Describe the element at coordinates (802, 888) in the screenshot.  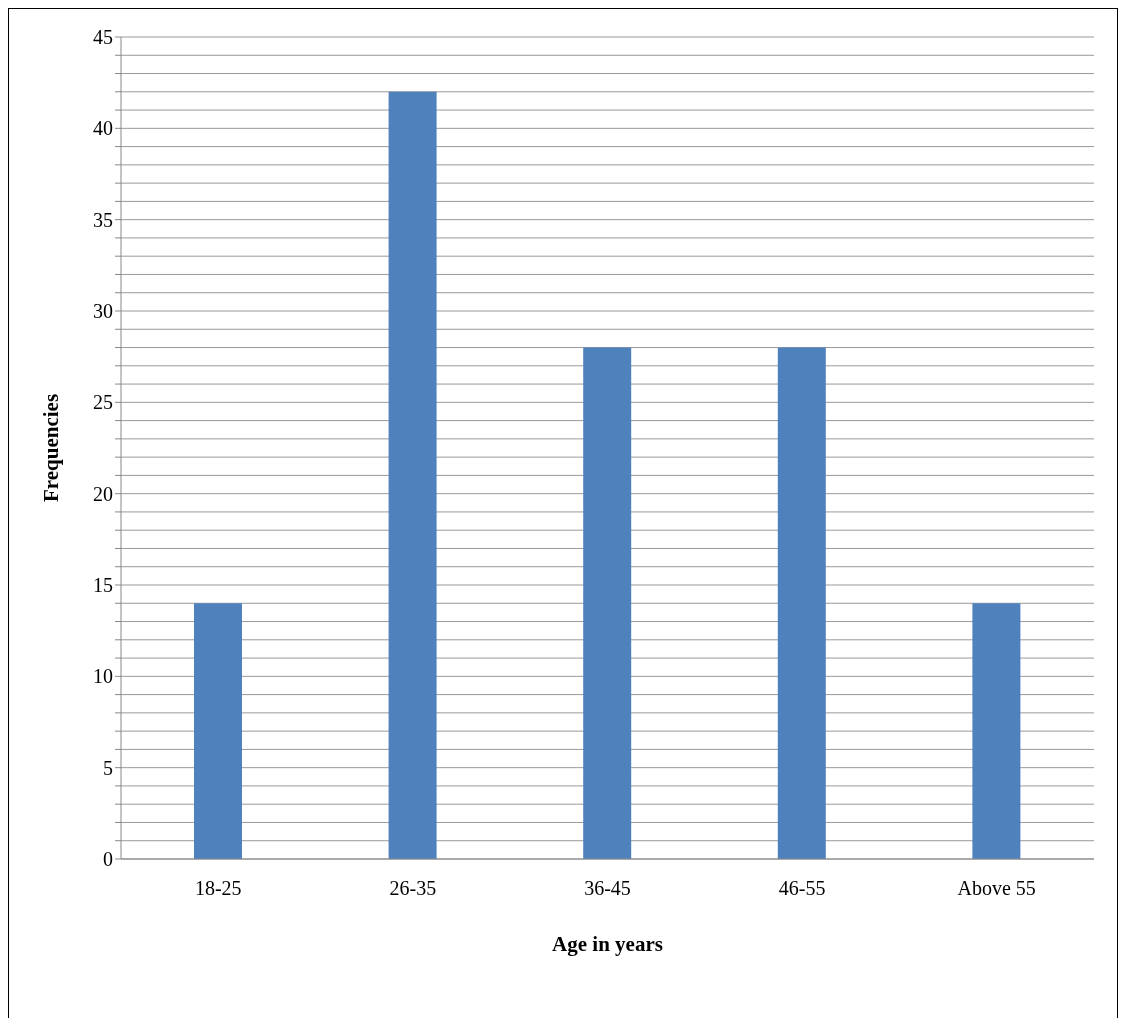
I see `x-tick-label: 46-55` at that location.